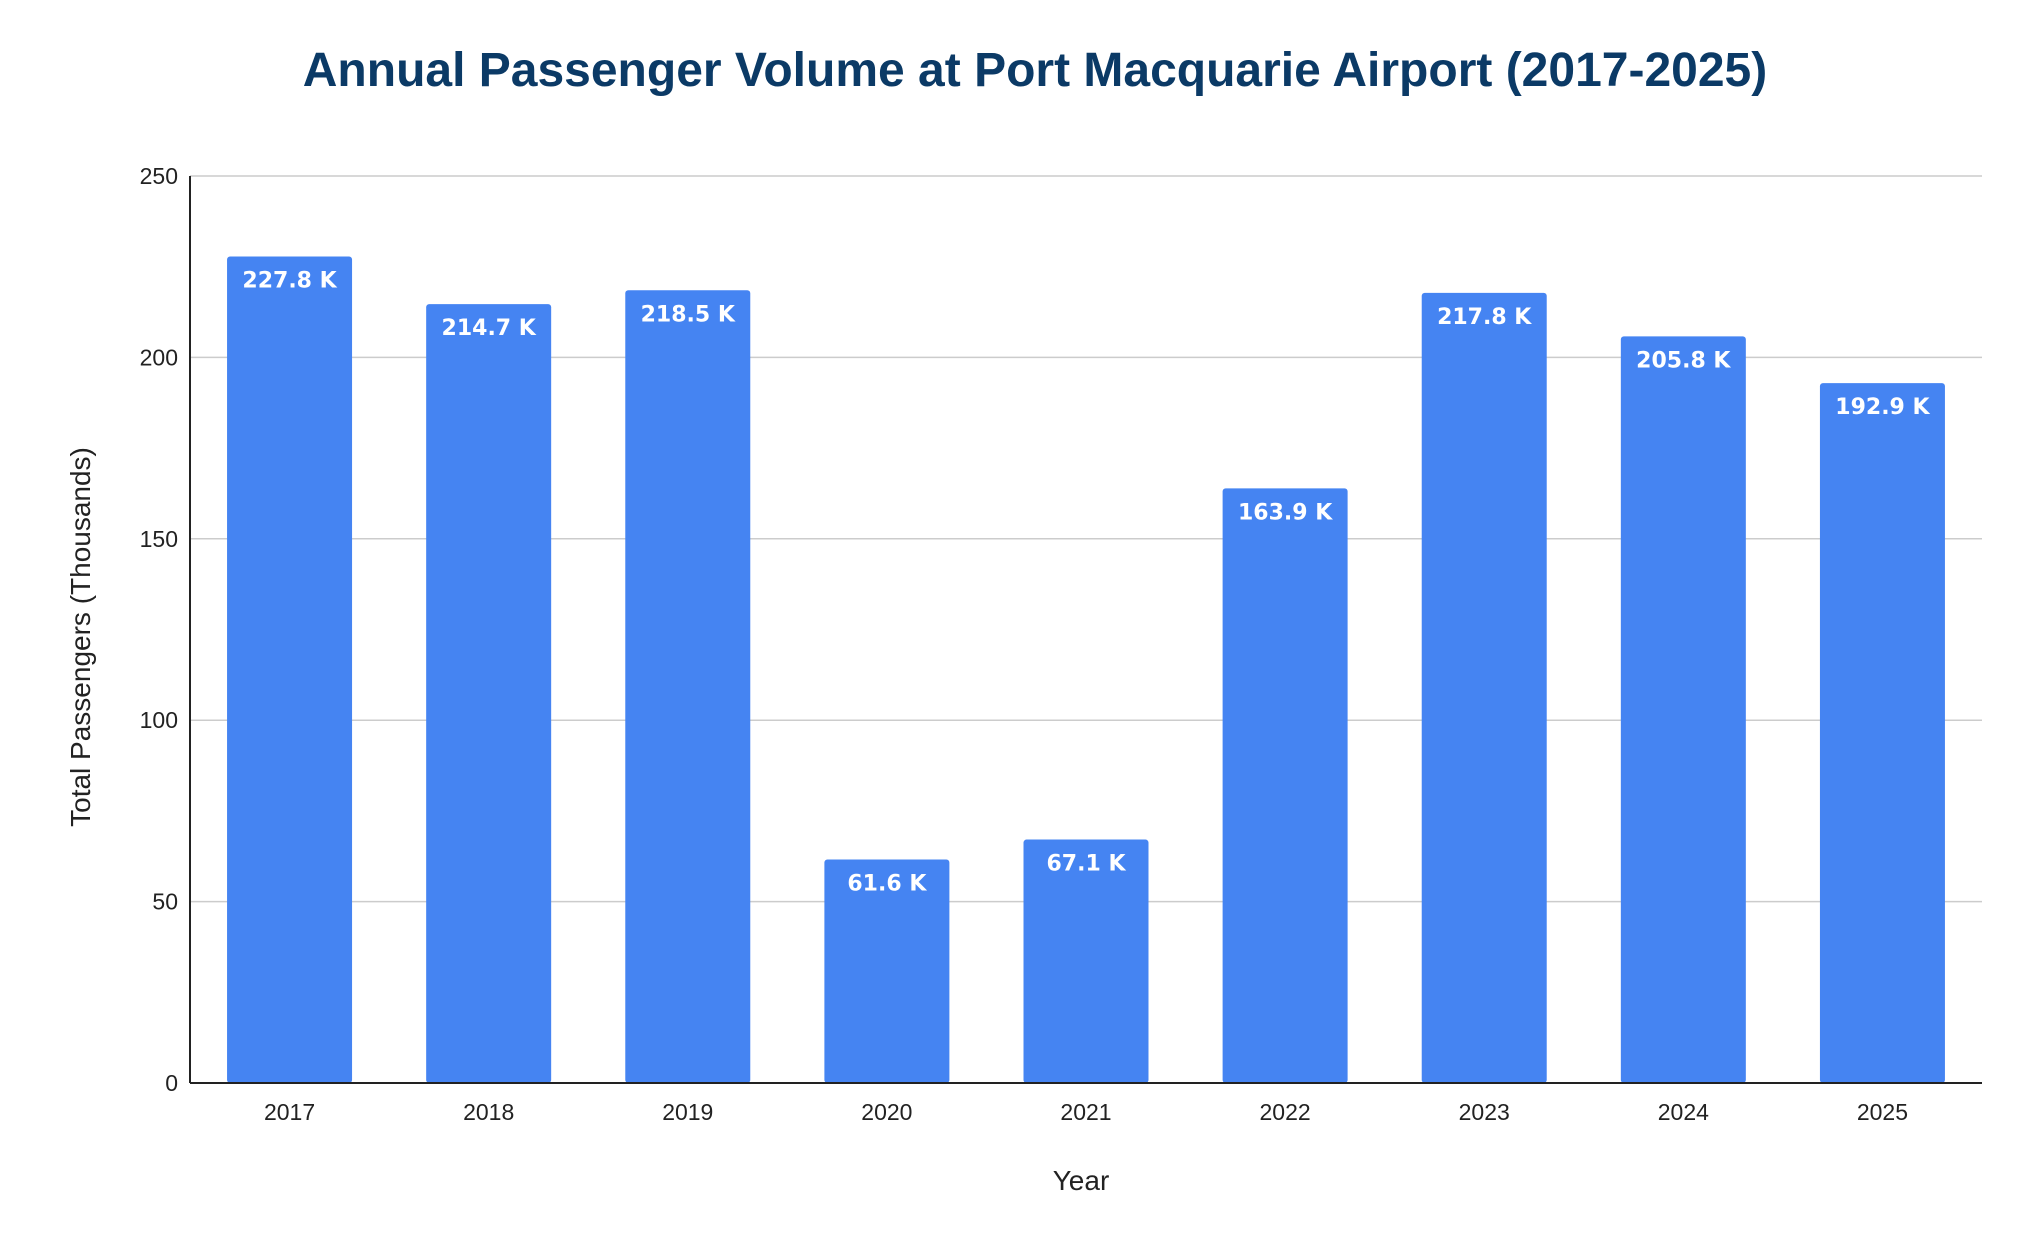 This screenshot has height=1250, width=2024. What do you see at coordinates (1081, 1180) in the screenshot?
I see `x-axis-title: Year` at bounding box center [1081, 1180].